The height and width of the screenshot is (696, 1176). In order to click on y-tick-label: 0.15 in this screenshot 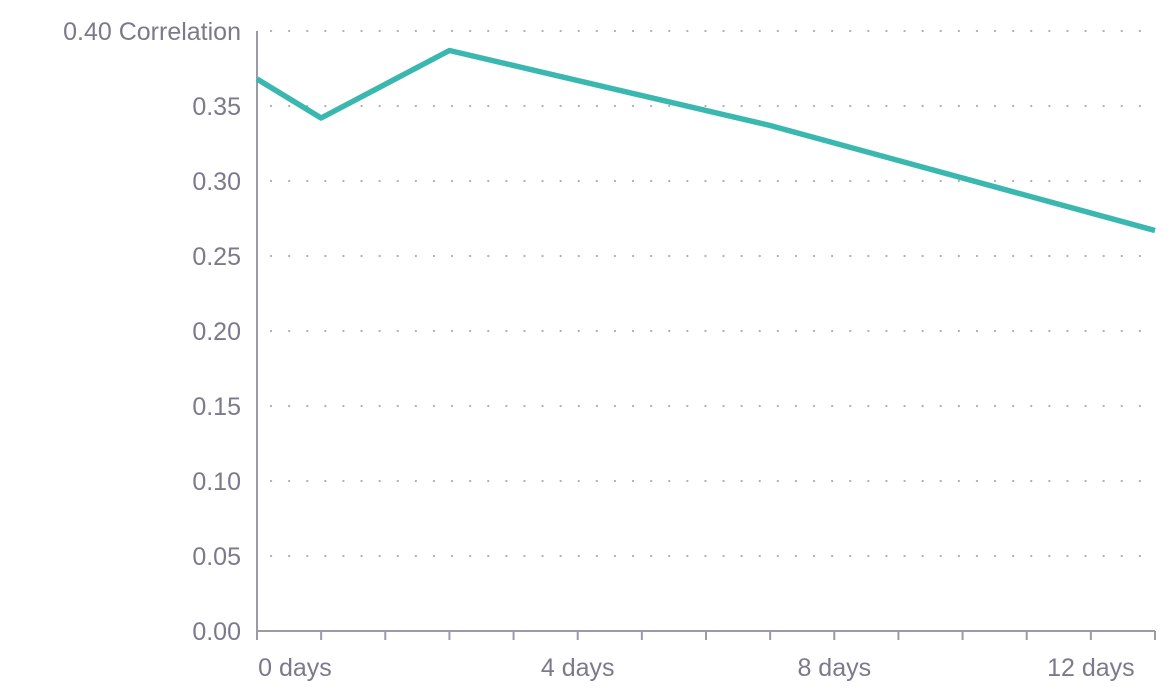, I will do `click(216, 407)`.